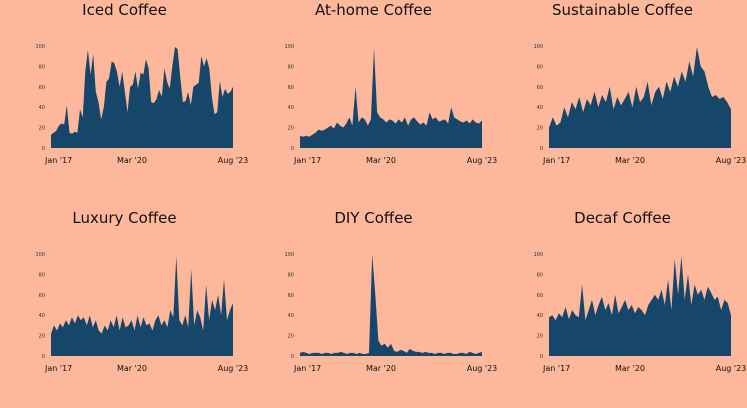  I want to click on chart-title: Sustainable Coffee, so click(622, 10).